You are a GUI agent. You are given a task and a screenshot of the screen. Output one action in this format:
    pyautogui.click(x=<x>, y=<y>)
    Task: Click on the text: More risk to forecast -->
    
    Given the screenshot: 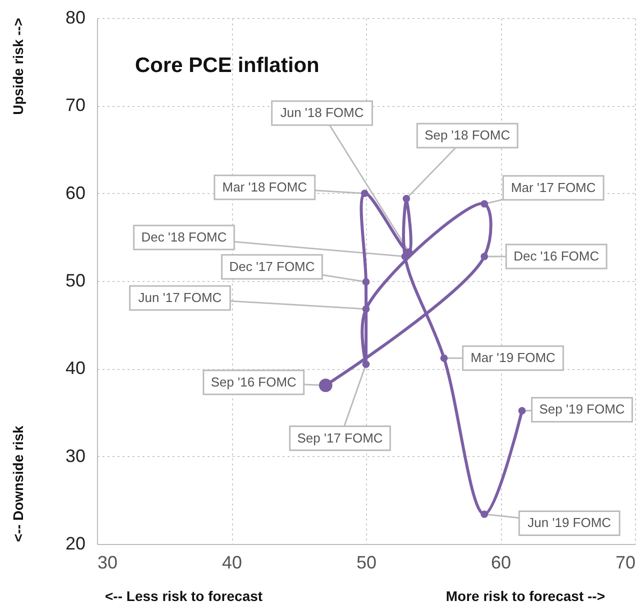 What is the action you would take?
    pyautogui.click(x=525, y=596)
    